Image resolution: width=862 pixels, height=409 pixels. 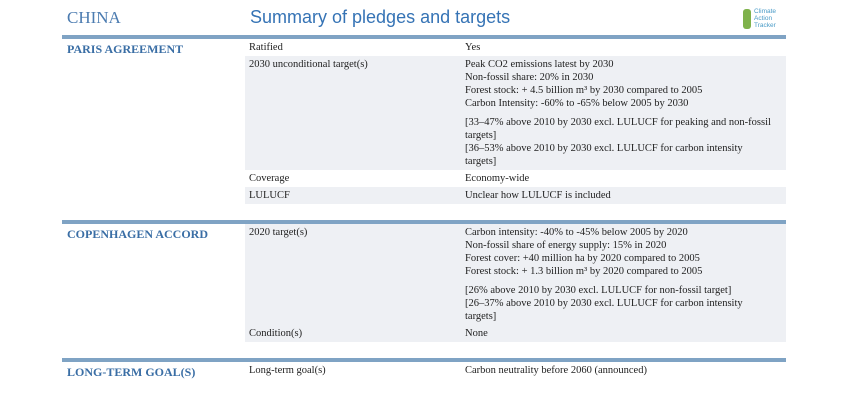 I want to click on row: Coverage Economy-wide, so click(x=515, y=178).